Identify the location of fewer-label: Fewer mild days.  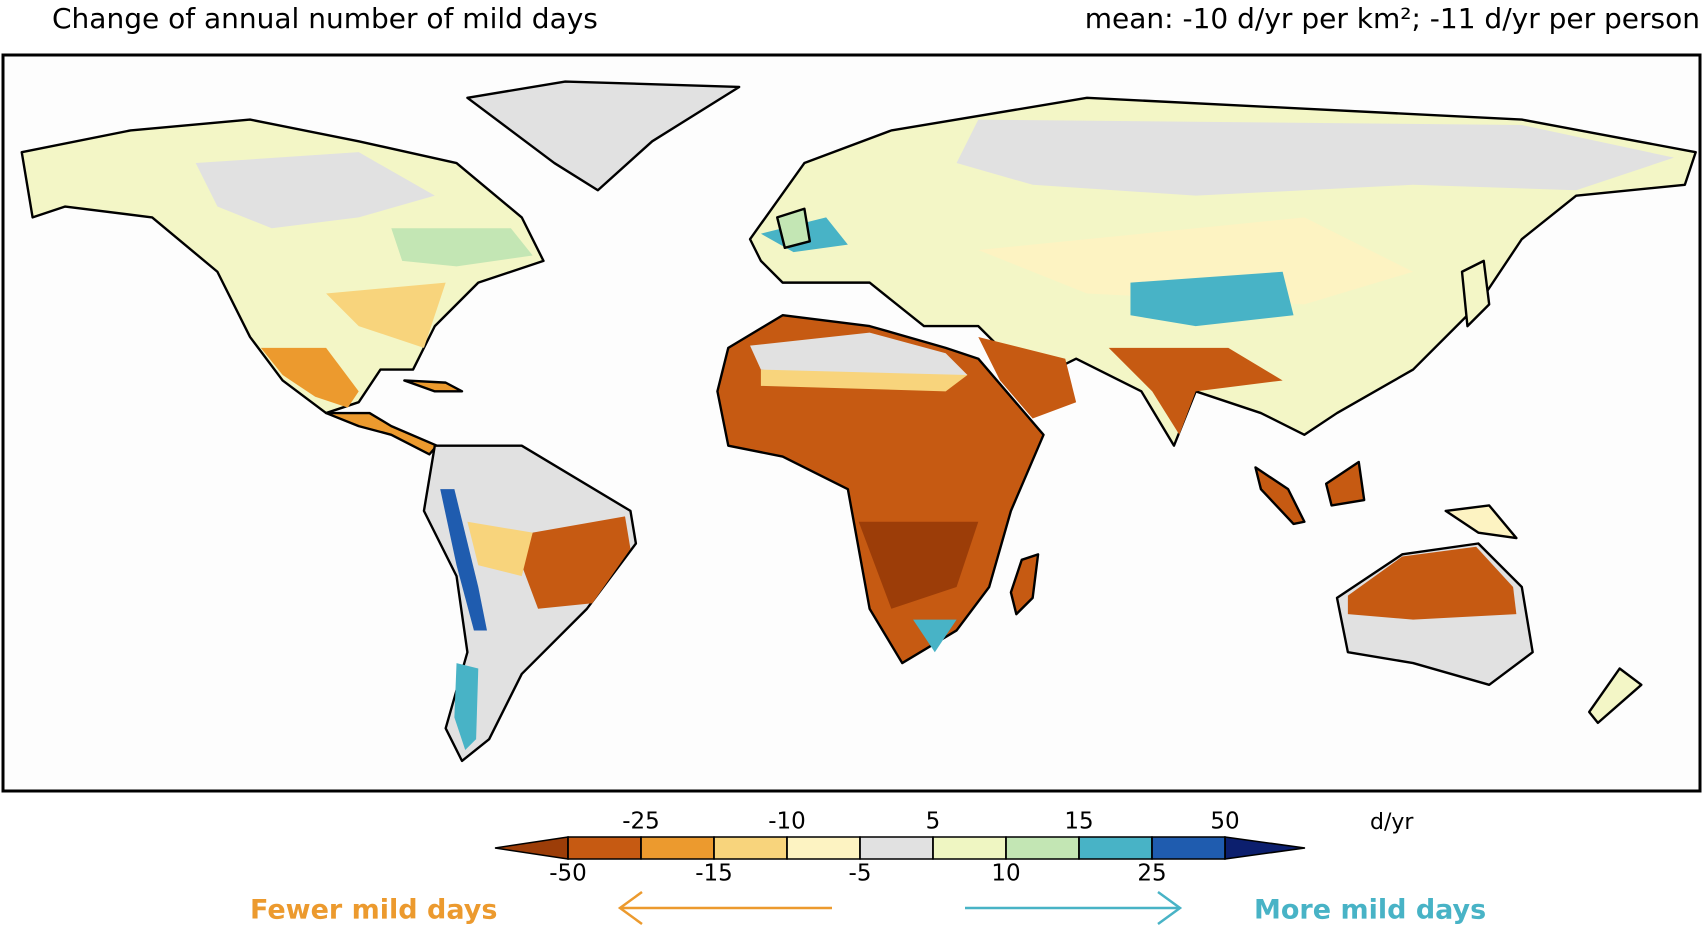
(373, 910).